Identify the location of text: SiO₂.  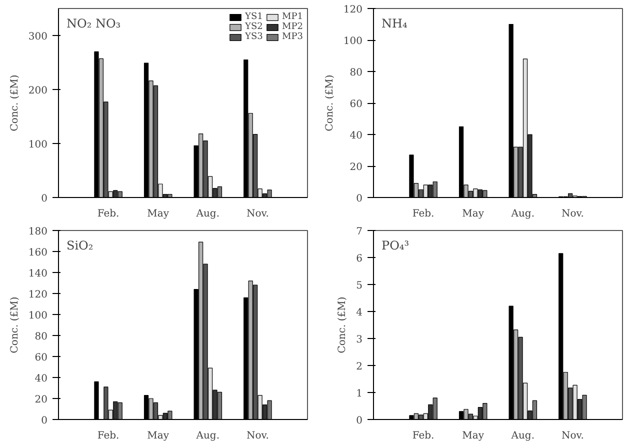
(80, 245).